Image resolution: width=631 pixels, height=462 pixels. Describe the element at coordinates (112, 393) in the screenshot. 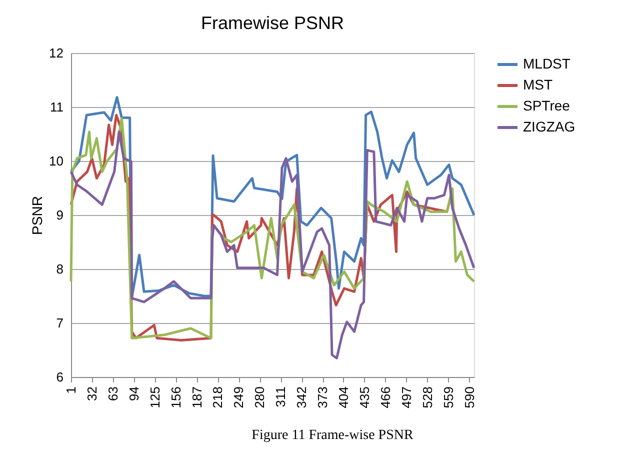

I see `x-tick-label: 63` at that location.